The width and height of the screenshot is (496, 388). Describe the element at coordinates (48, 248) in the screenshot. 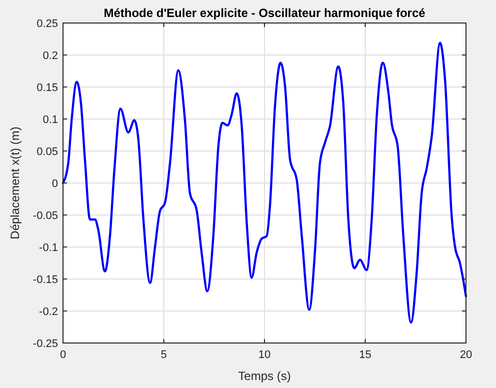

I see `y-tick-label: -0.1` at that location.